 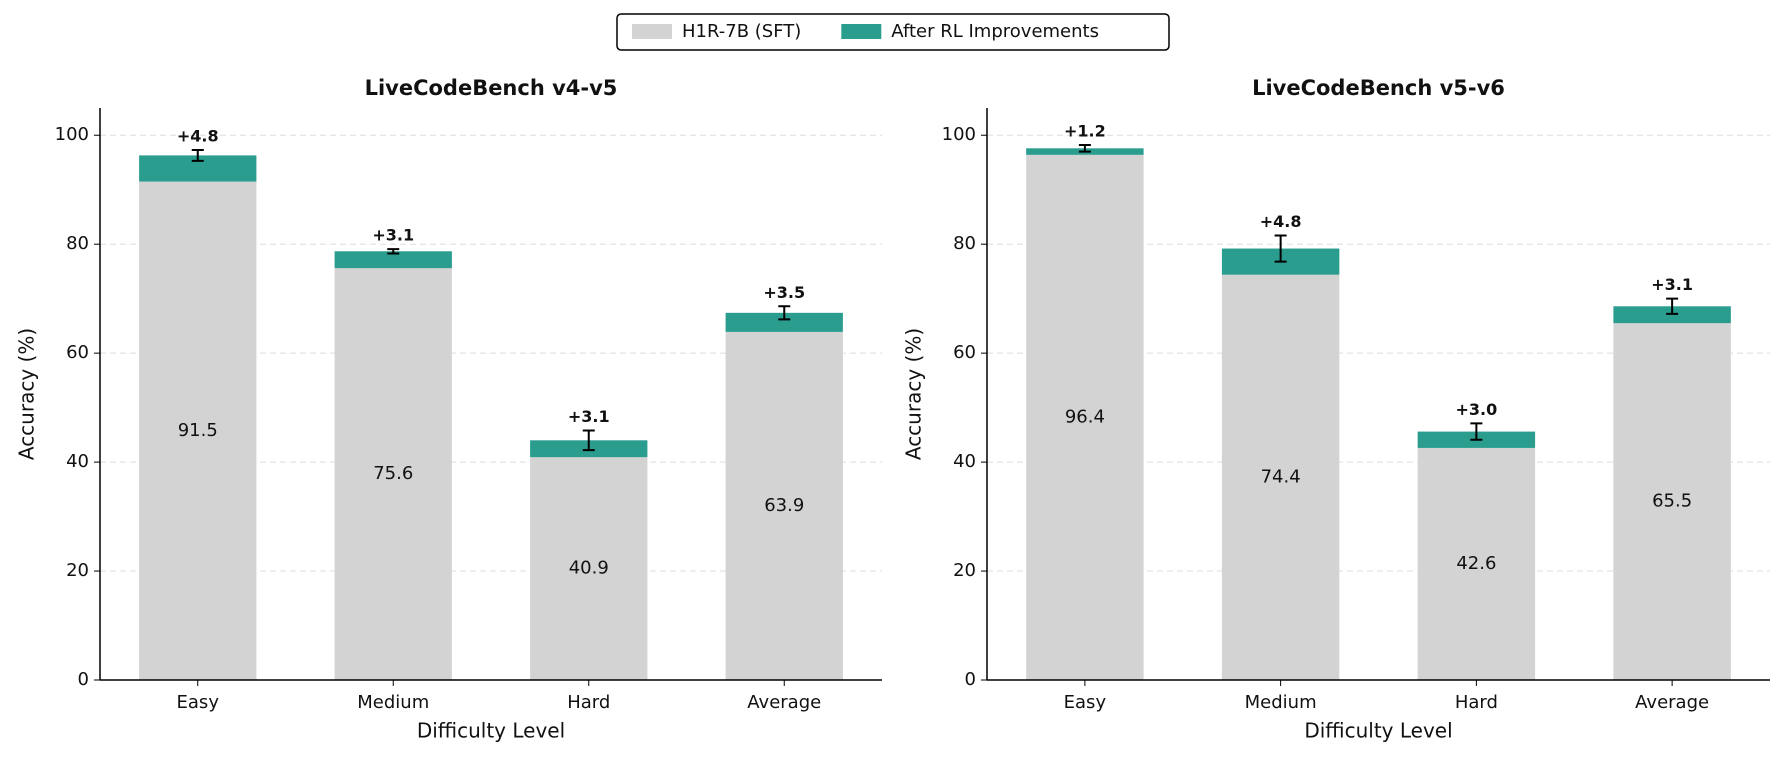 What do you see at coordinates (491, 88) in the screenshot?
I see `chart-title: LiveCodeBench v4-v5` at bounding box center [491, 88].